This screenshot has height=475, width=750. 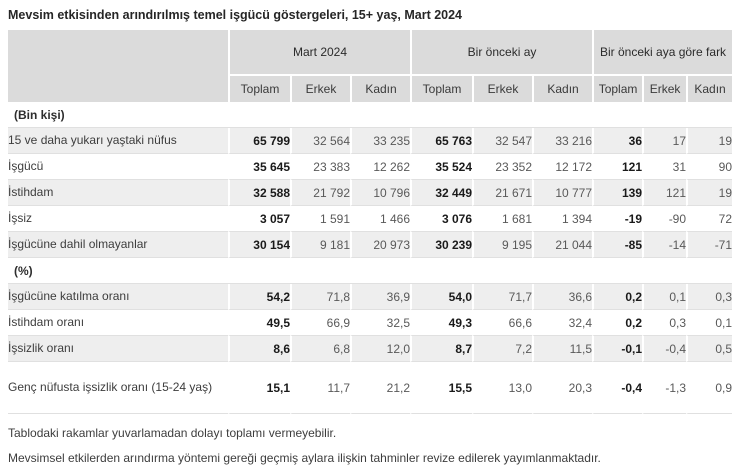 I want to click on value-cell: 3 057, so click(x=259, y=219).